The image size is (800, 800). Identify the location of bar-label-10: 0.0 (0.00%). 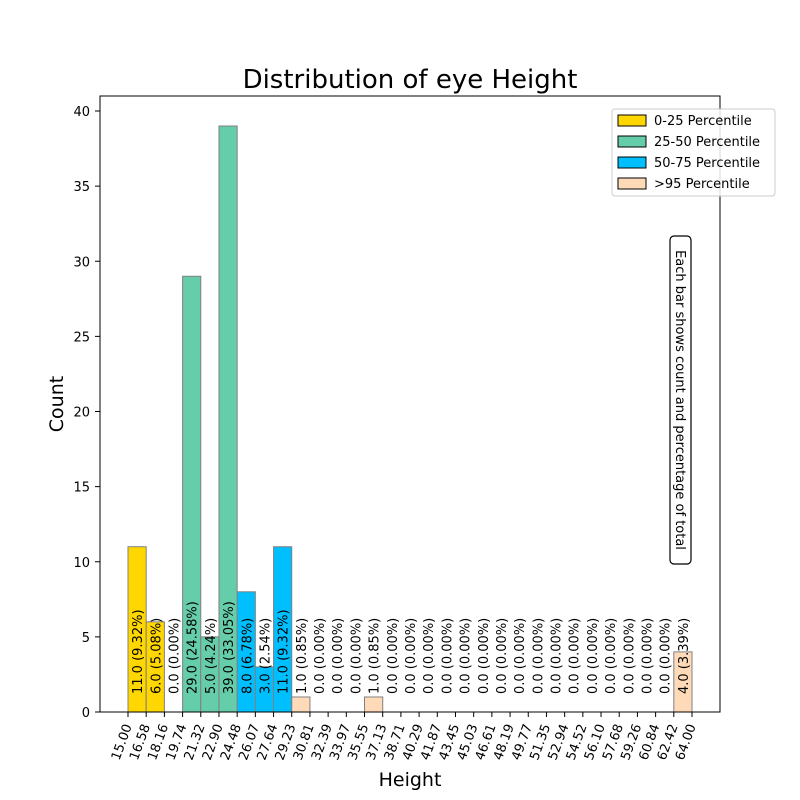
(320, 656).